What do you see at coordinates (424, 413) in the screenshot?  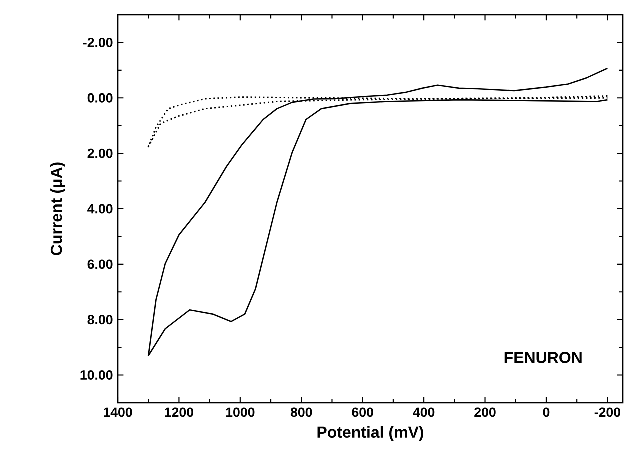 I see `x-tick-label: 400` at bounding box center [424, 413].